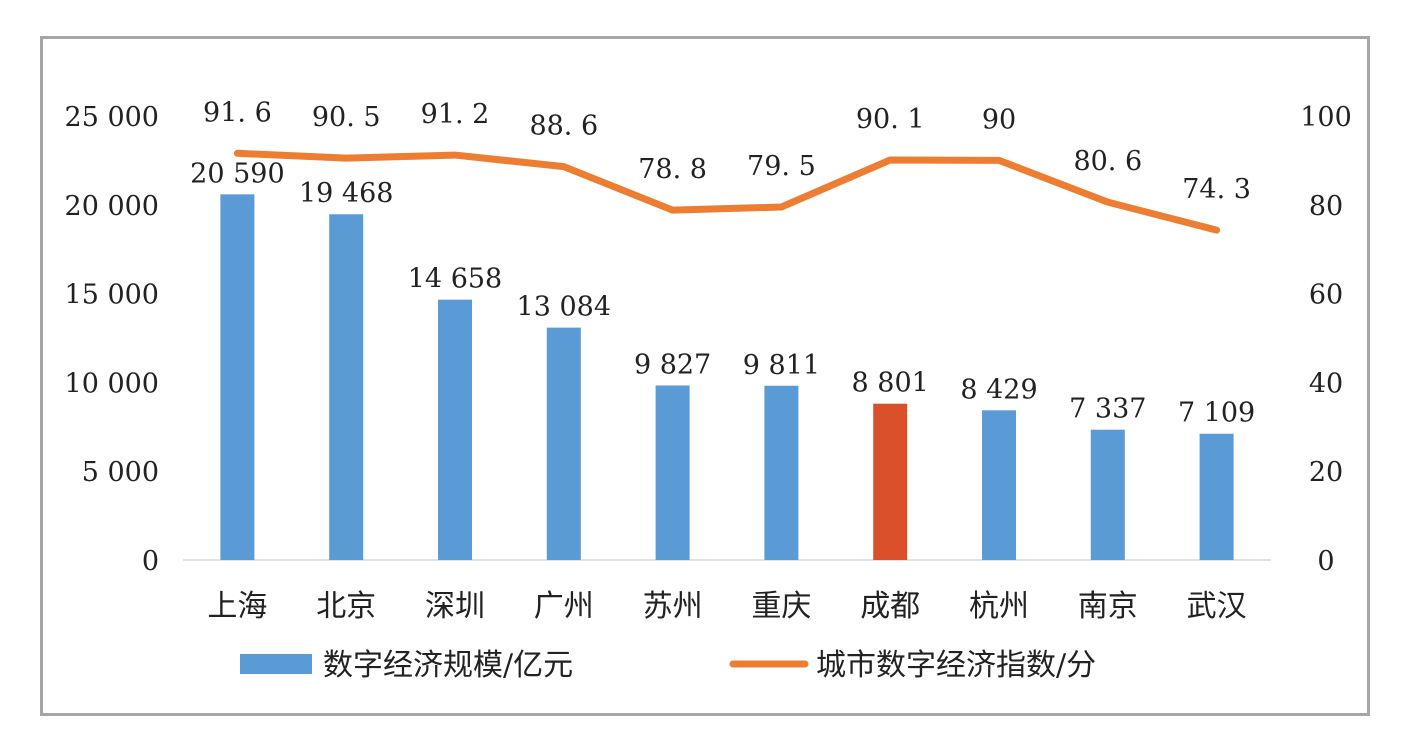  I want to click on x-tick-label: 北京, so click(346, 606).